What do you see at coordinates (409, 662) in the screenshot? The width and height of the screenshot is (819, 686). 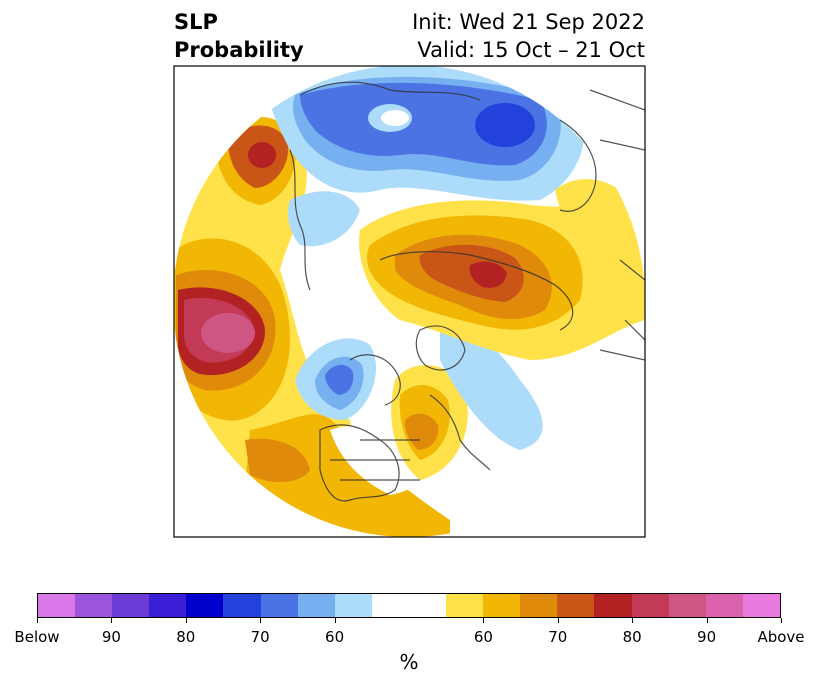 I see `colorbar-unit: %` at bounding box center [409, 662].